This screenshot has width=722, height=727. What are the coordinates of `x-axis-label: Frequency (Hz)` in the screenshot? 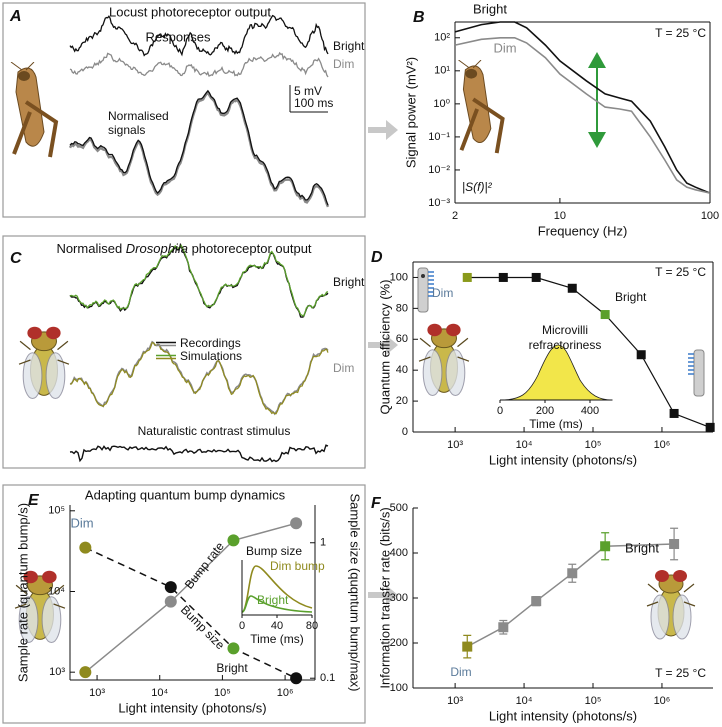 It's located at (583, 230).